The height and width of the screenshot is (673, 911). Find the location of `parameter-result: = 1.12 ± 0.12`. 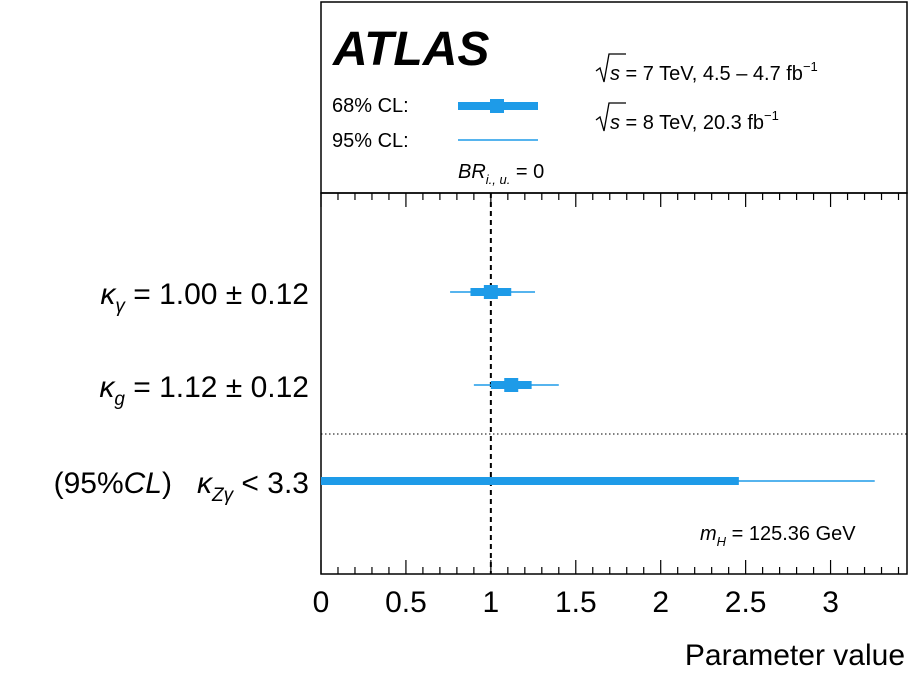

parameter-result: = 1.12 ± 0.12 is located at coordinates (217, 387).